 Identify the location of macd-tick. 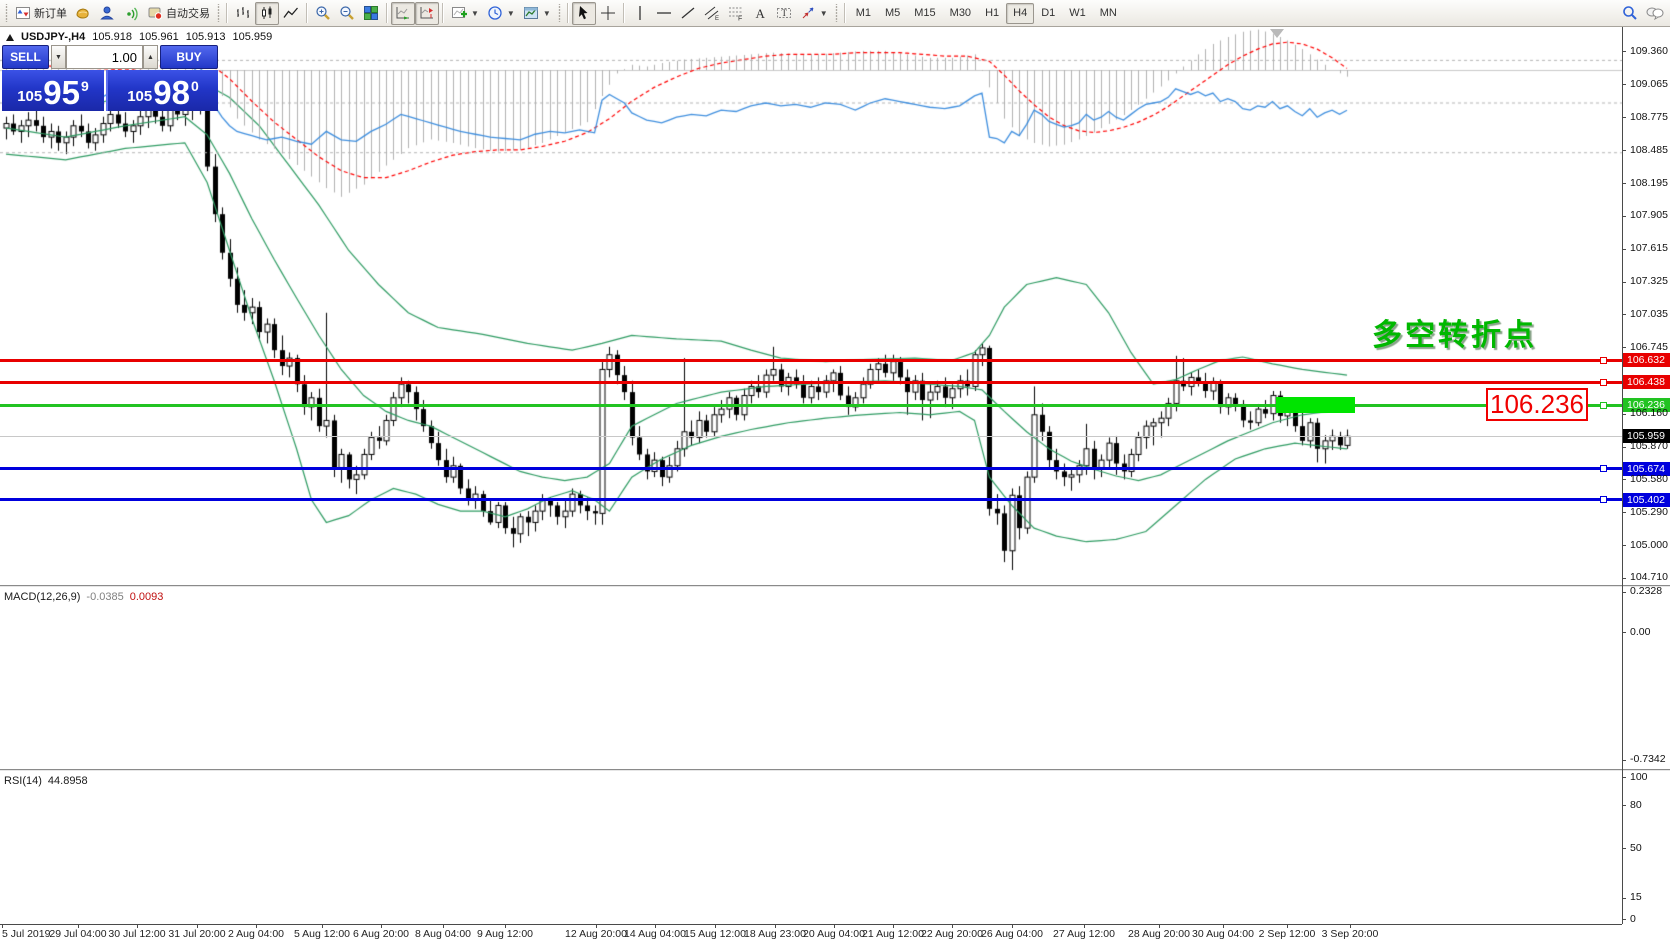
(1624, 592).